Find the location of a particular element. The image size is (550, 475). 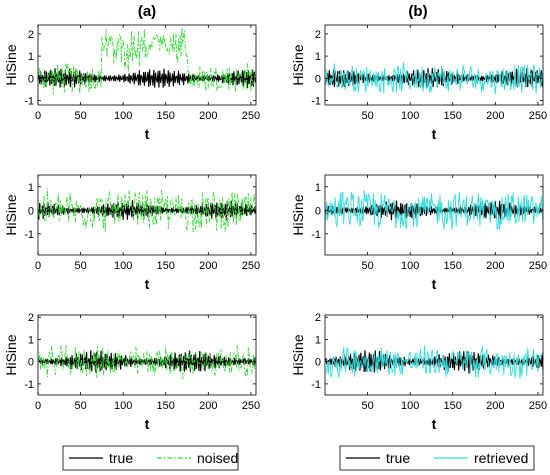

legend-label: noised is located at coordinates (217, 458).